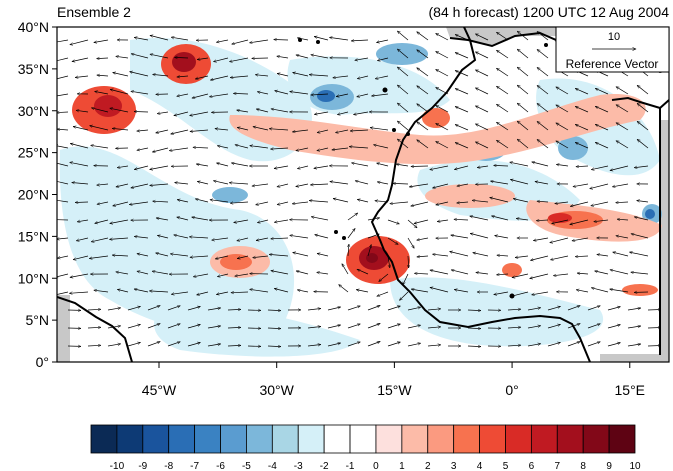 The width and height of the screenshot is (673, 471). Describe the element at coordinates (480, 466) in the screenshot. I see `colorbar-tick-label: 4` at that location.